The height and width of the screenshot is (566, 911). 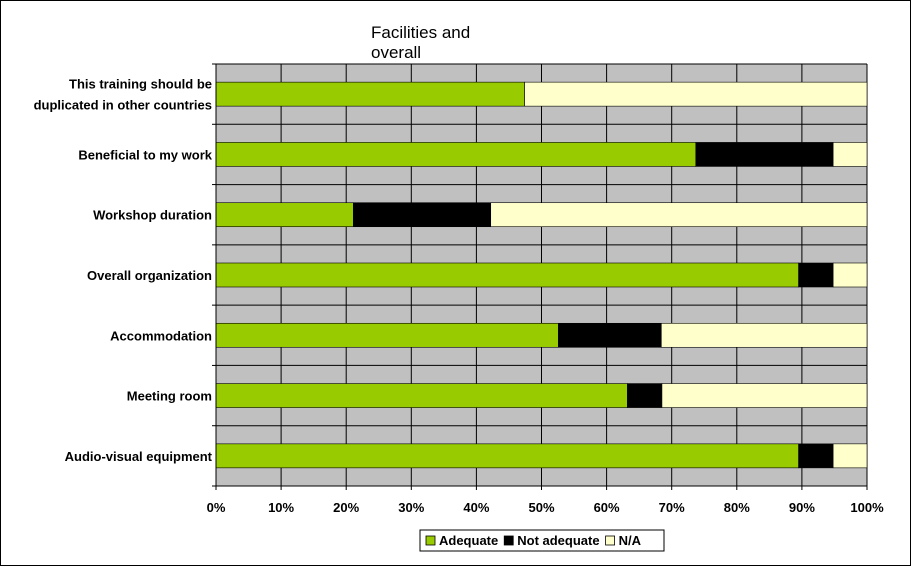 What do you see at coordinates (867, 507) in the screenshot?
I see `x-tick-label: 100%` at bounding box center [867, 507].